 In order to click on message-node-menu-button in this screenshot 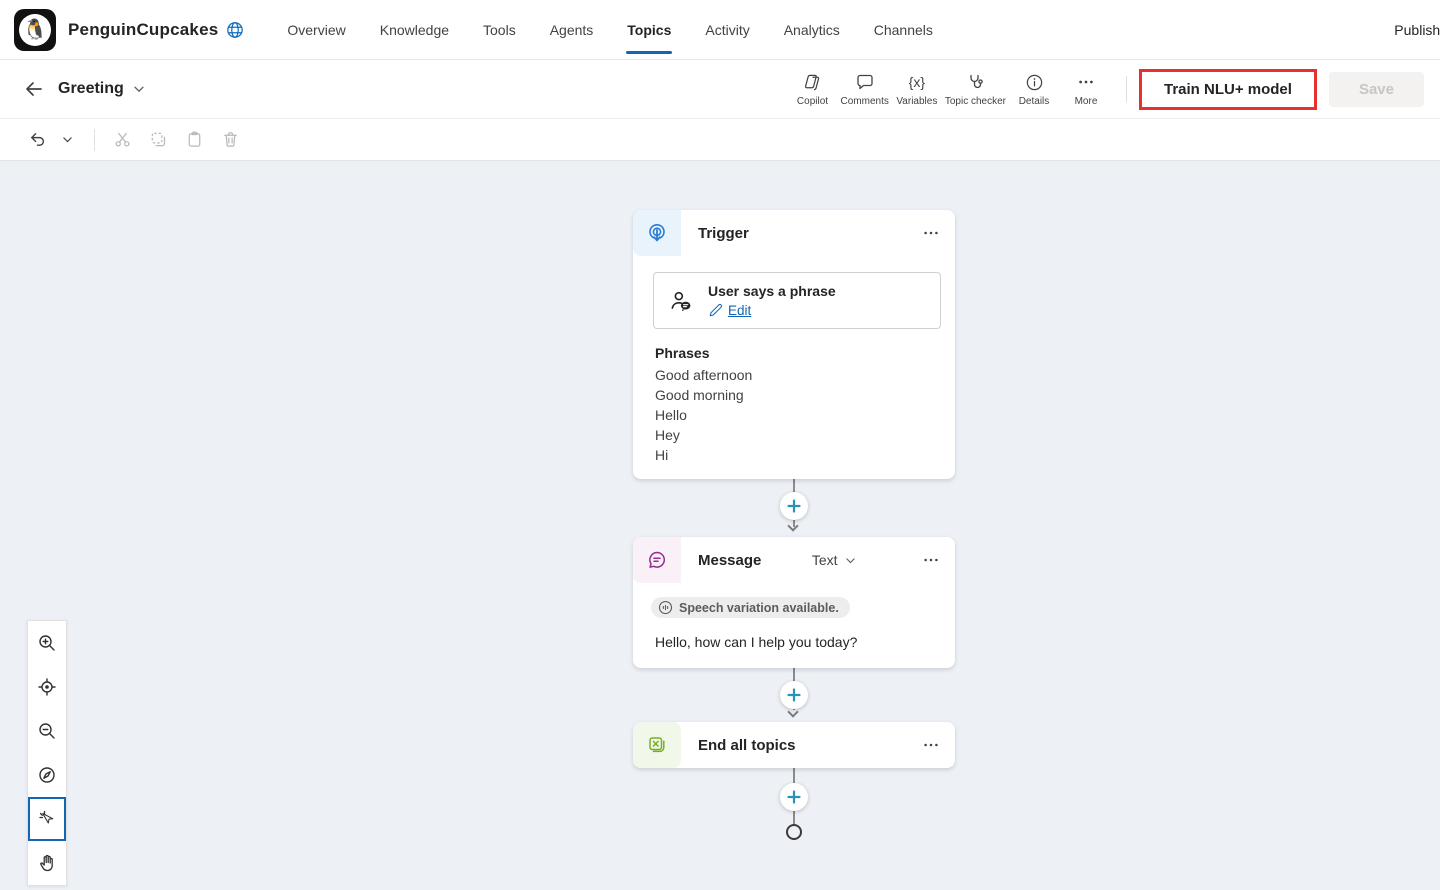, I will do `click(931, 560)`.